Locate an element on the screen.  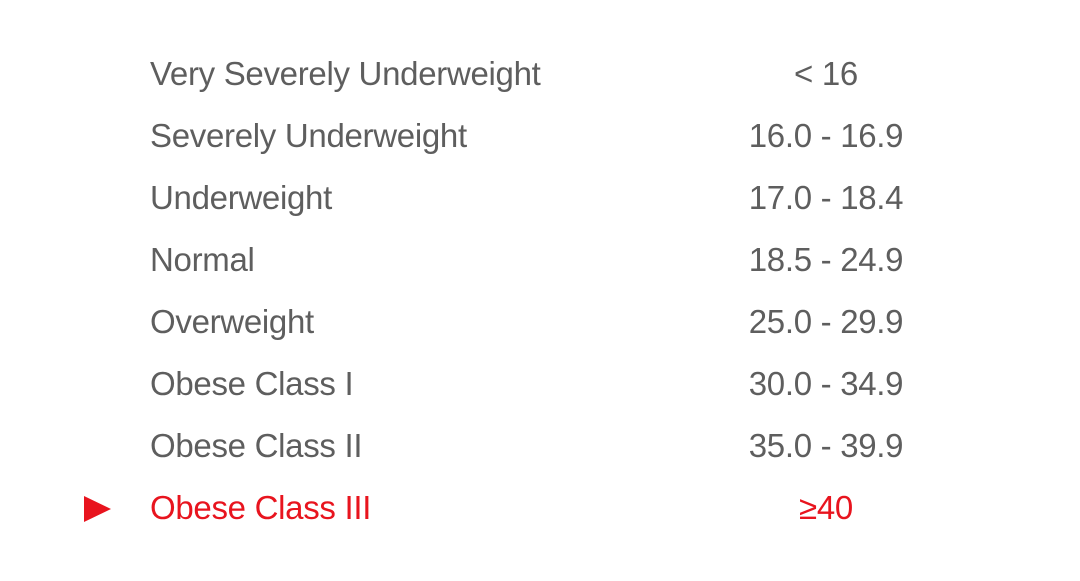
bmi-range-value: 18.5 - 24.9 is located at coordinates (826, 259).